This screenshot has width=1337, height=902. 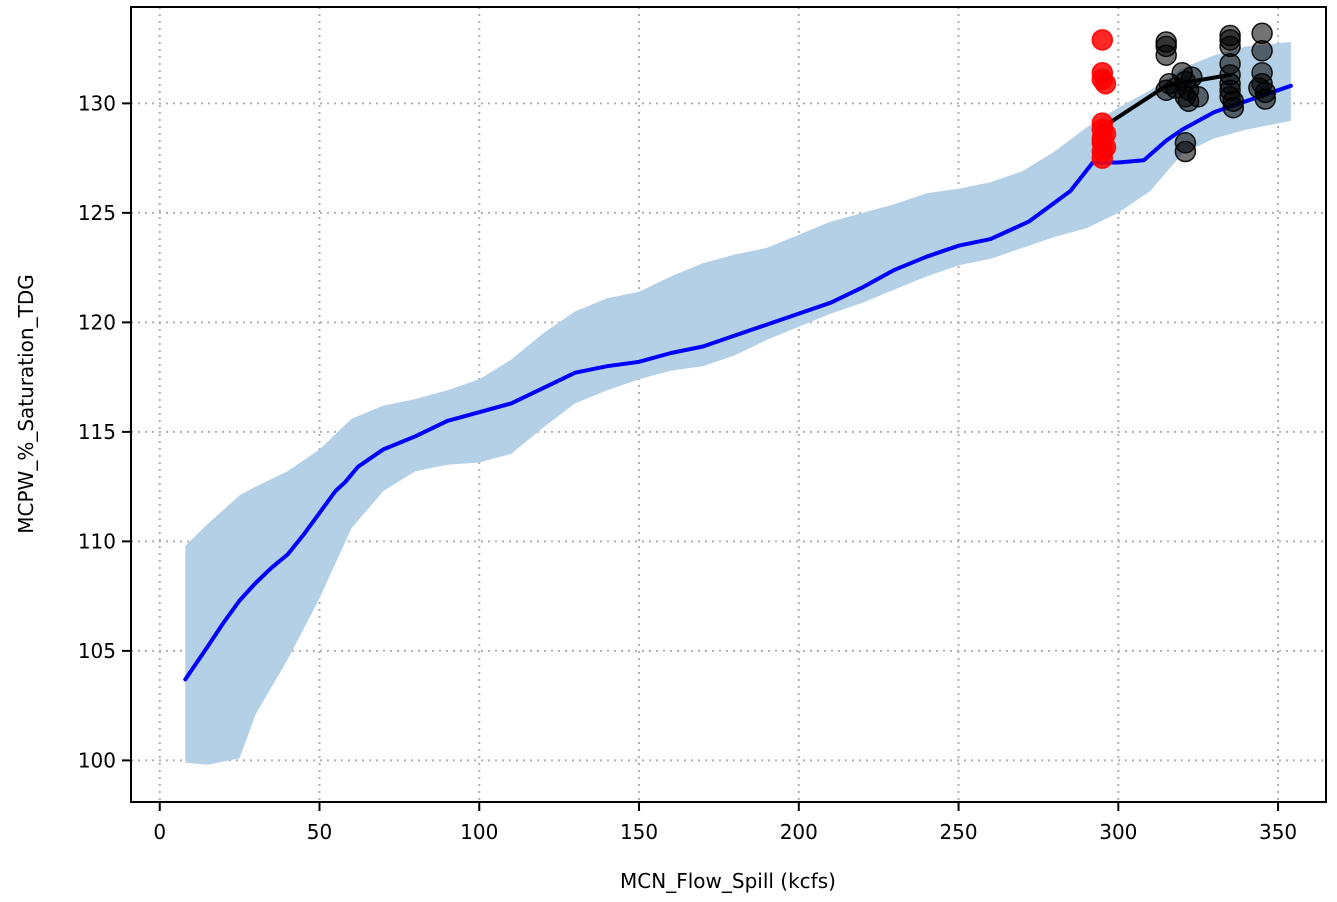 I want to click on x-tick-label: 0, so click(x=159, y=832).